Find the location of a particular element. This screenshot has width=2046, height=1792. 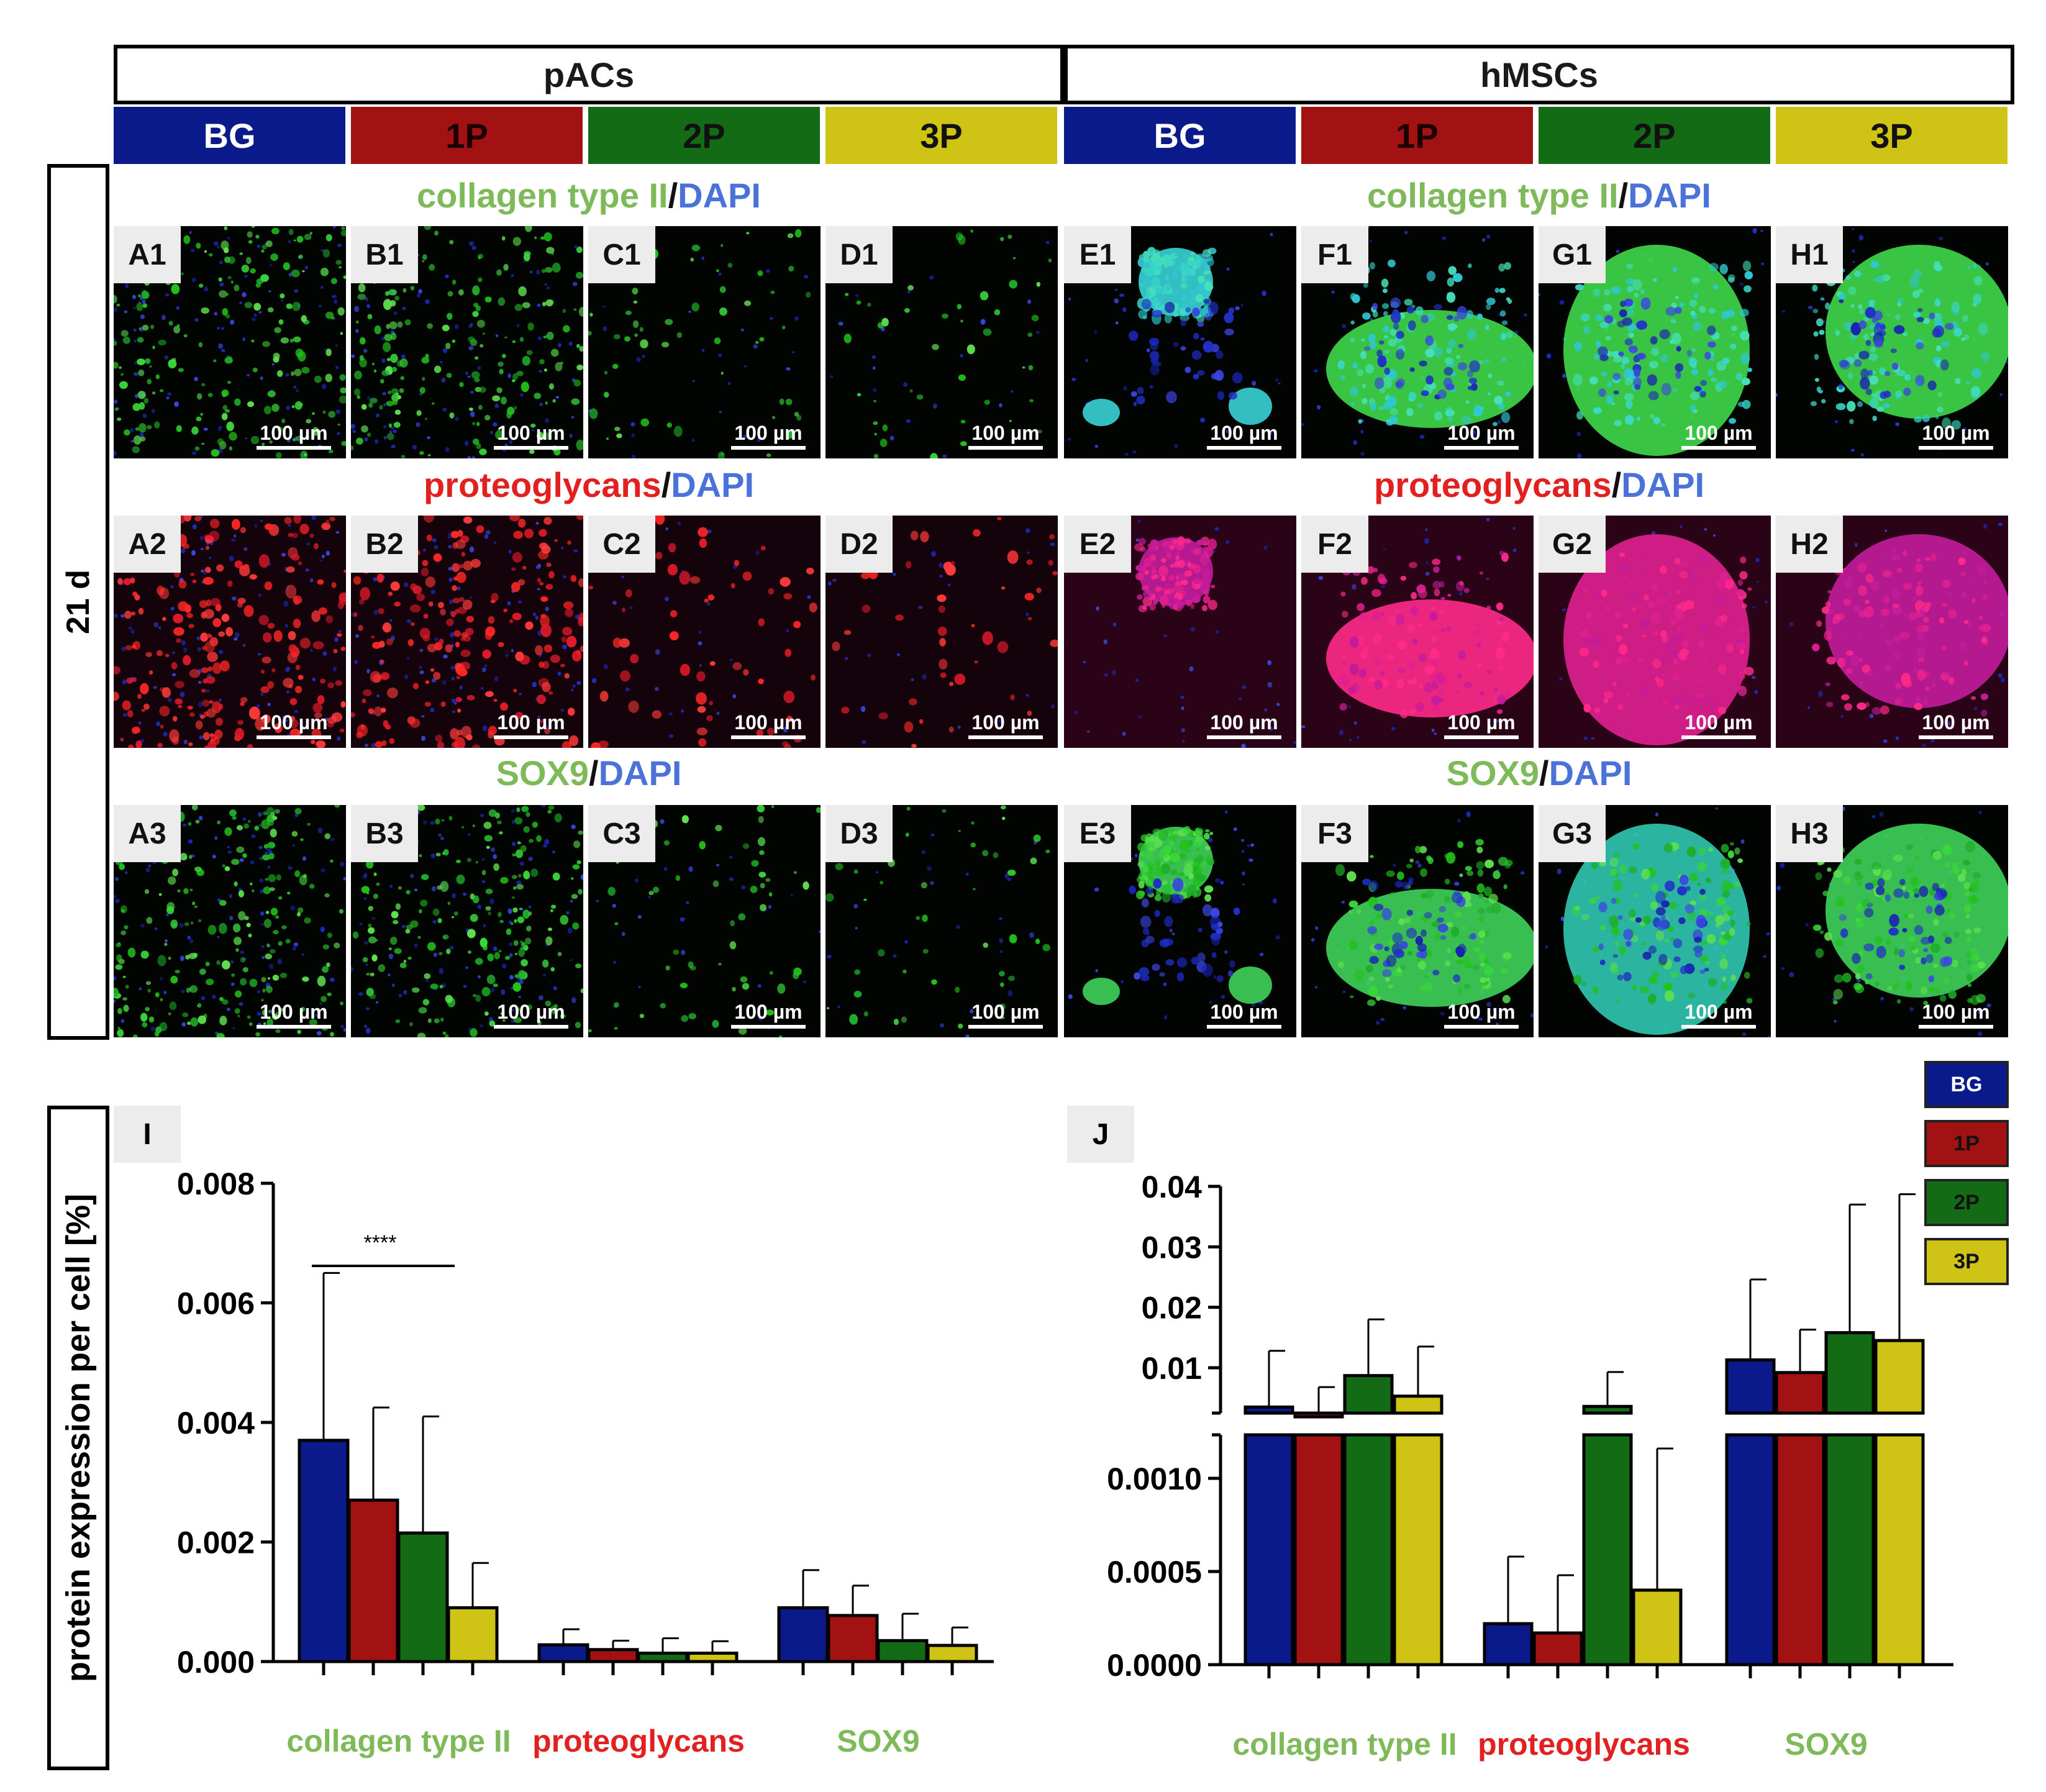

micrograph-d2: D2 100 µm is located at coordinates (941, 632).